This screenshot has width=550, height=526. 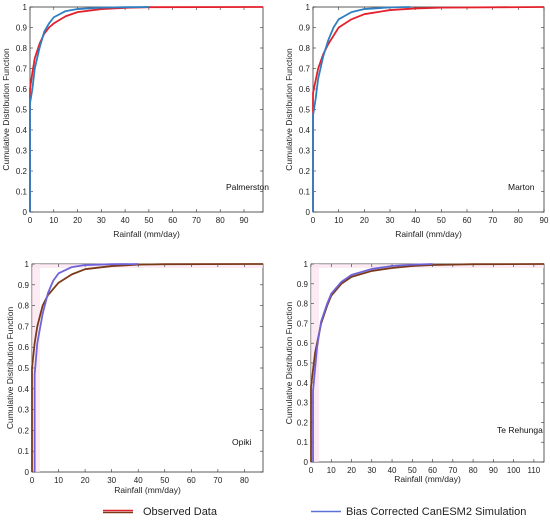 What do you see at coordinates (247, 187) in the screenshot?
I see `station-label: Palmerston` at bounding box center [247, 187].